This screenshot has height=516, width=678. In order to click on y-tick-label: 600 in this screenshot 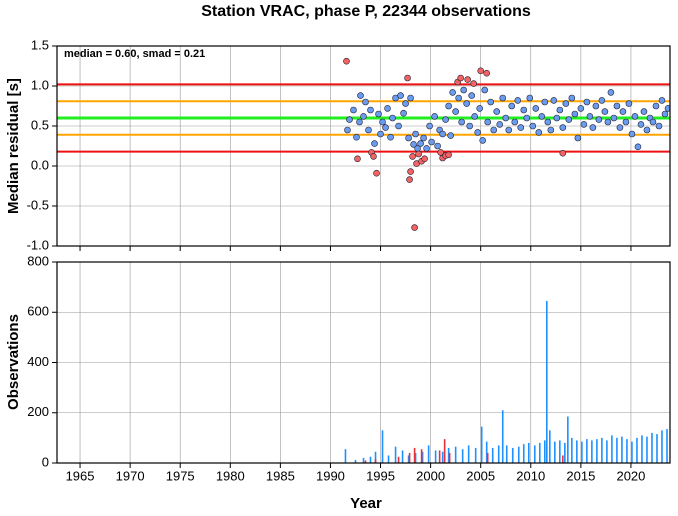, I will do `click(38, 311)`.